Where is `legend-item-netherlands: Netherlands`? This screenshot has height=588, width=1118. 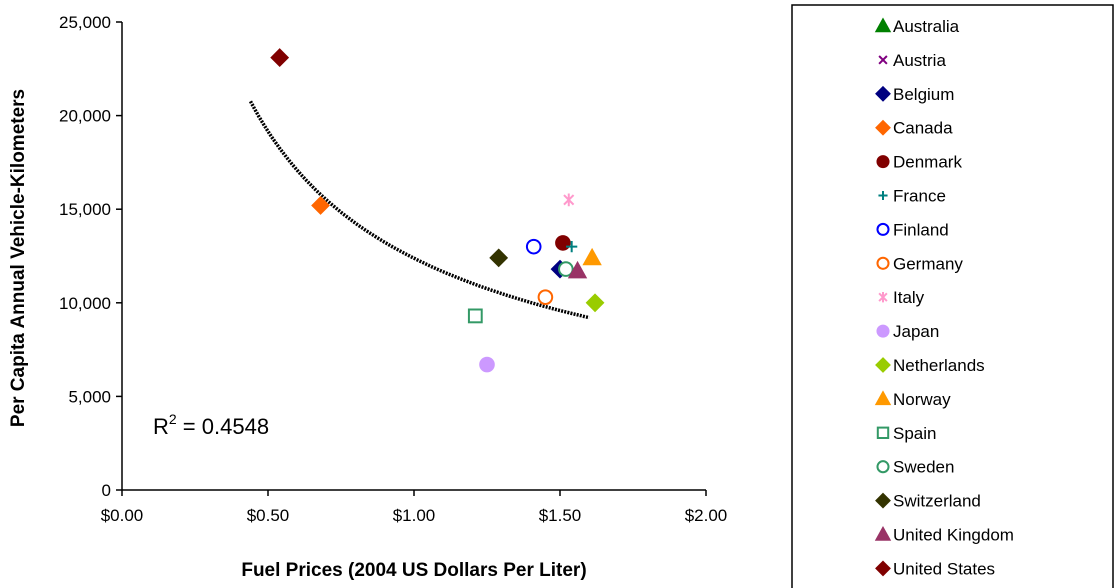 legend-item-netherlands: Netherlands is located at coordinates (930, 365).